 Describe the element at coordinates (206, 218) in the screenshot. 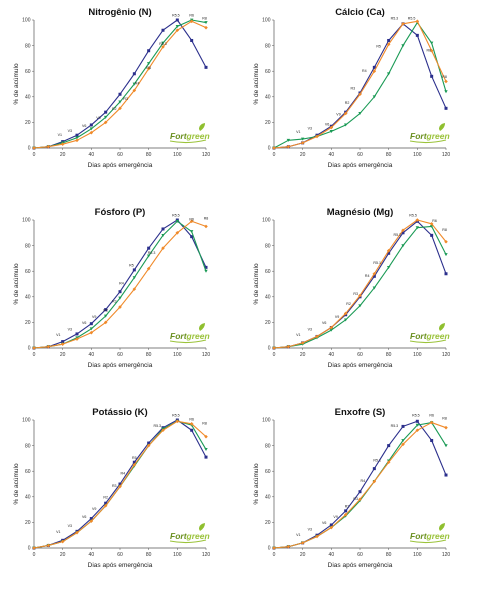

I see `stage-label: R8` at that location.